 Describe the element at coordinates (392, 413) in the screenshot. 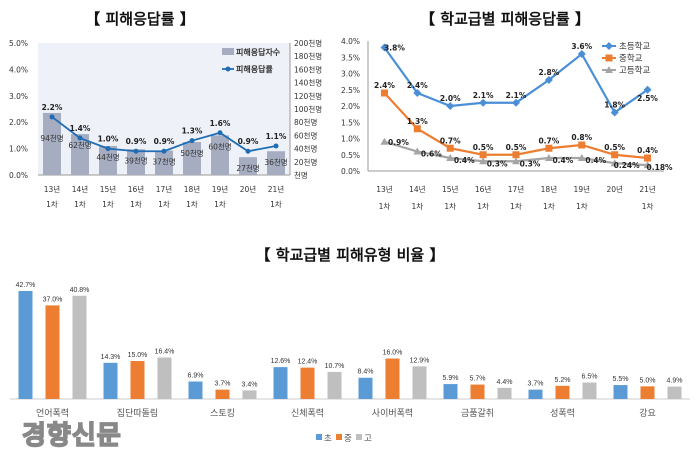

I see `chart3-x-tick: 사이버폭력` at that location.